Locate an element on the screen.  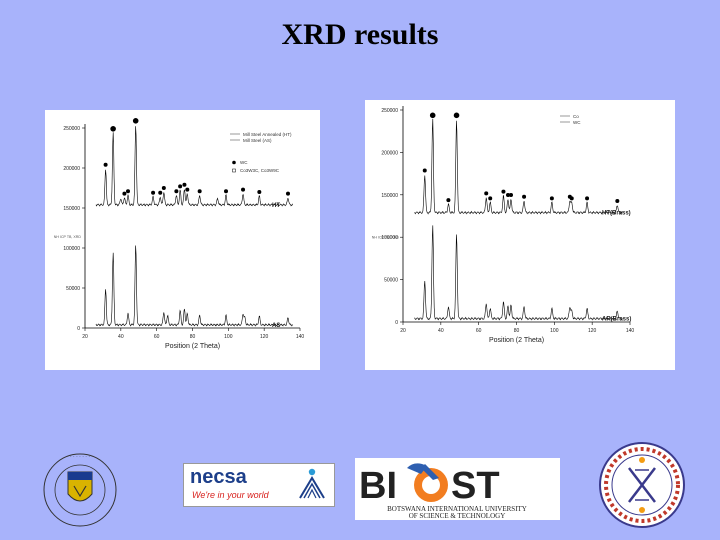
series-label: AS is located at coordinates (276, 326).